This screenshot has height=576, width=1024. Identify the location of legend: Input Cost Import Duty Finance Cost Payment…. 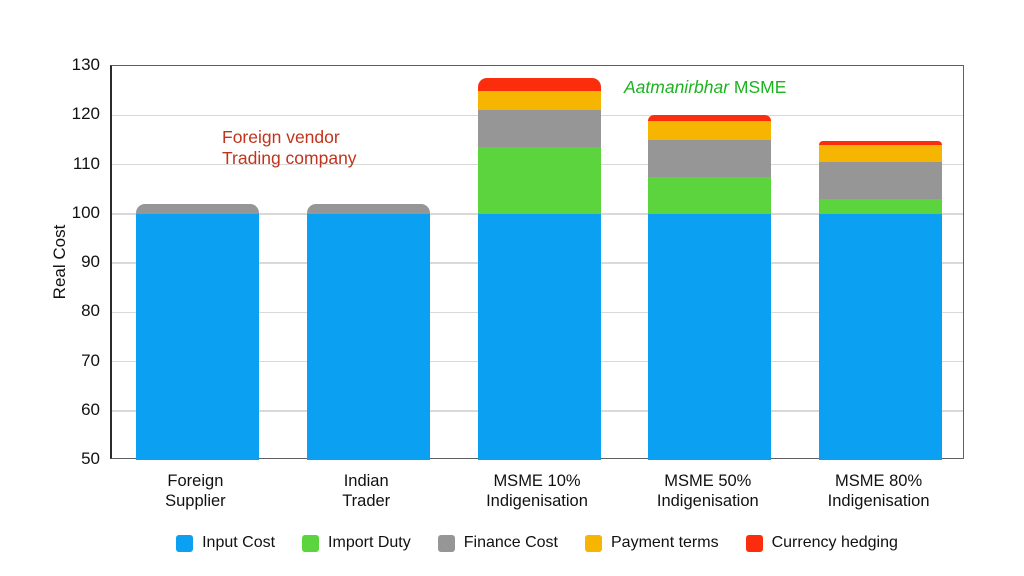
(537, 543).